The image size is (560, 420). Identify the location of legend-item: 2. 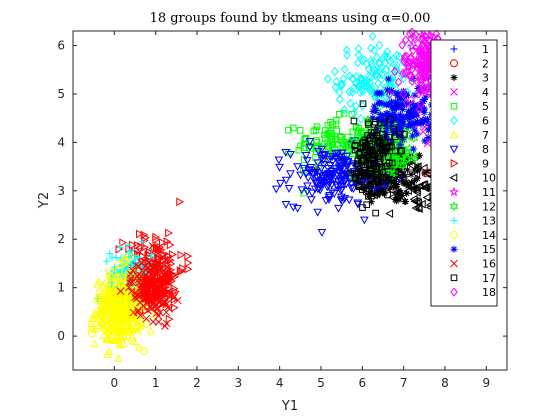
(469, 63).